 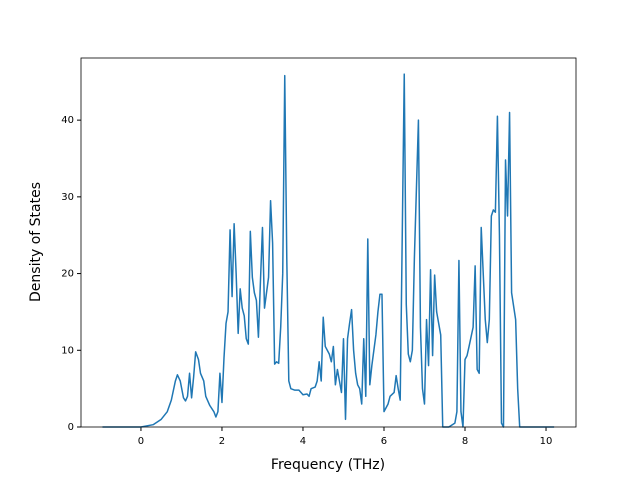 What do you see at coordinates (384, 441) in the screenshot?
I see `x-tick-label: 6` at bounding box center [384, 441].